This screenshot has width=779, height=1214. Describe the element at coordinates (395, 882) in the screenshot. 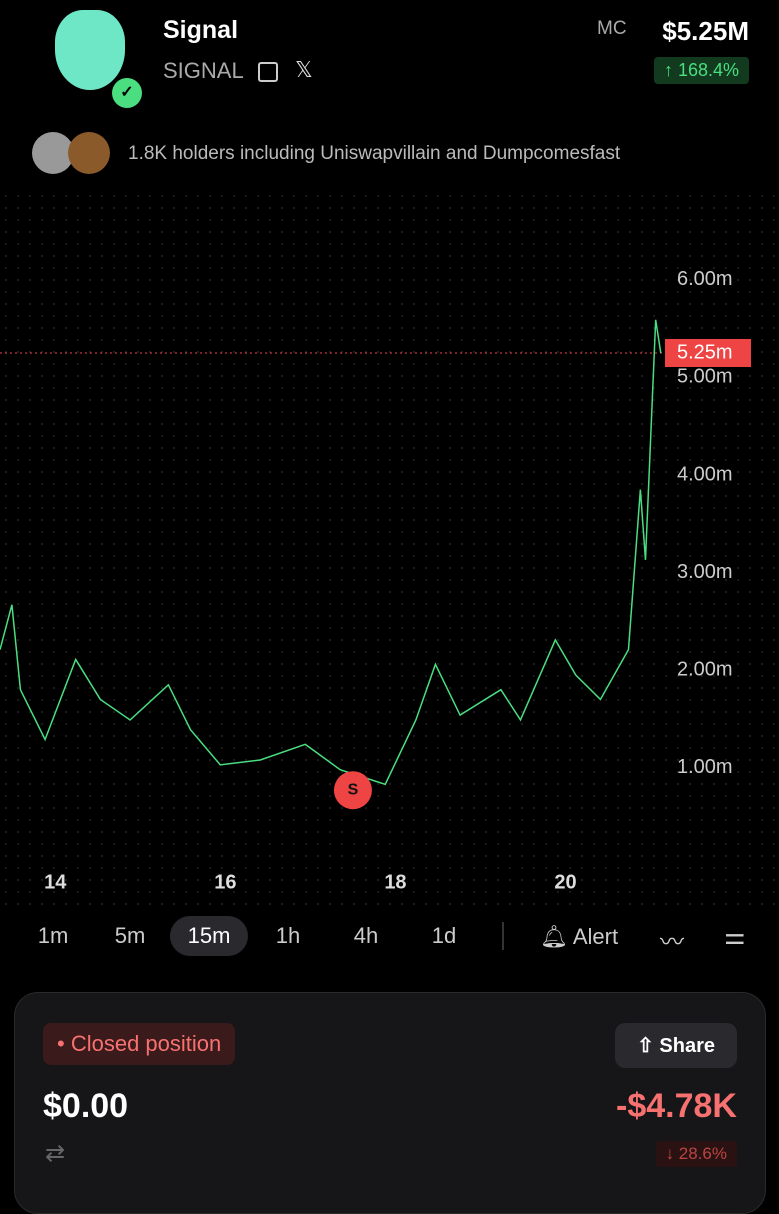

I see `x-tick-label: 18` at that location.